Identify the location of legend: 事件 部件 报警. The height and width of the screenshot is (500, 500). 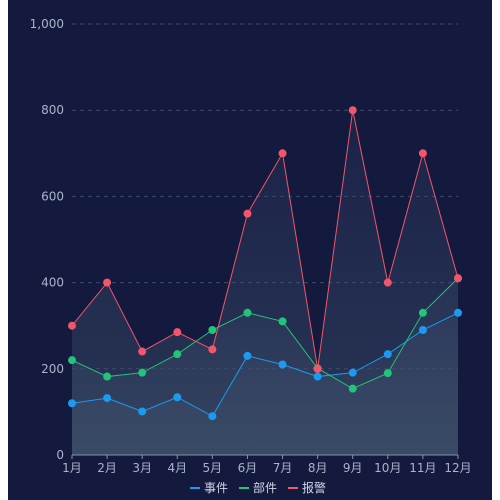
(258, 487).